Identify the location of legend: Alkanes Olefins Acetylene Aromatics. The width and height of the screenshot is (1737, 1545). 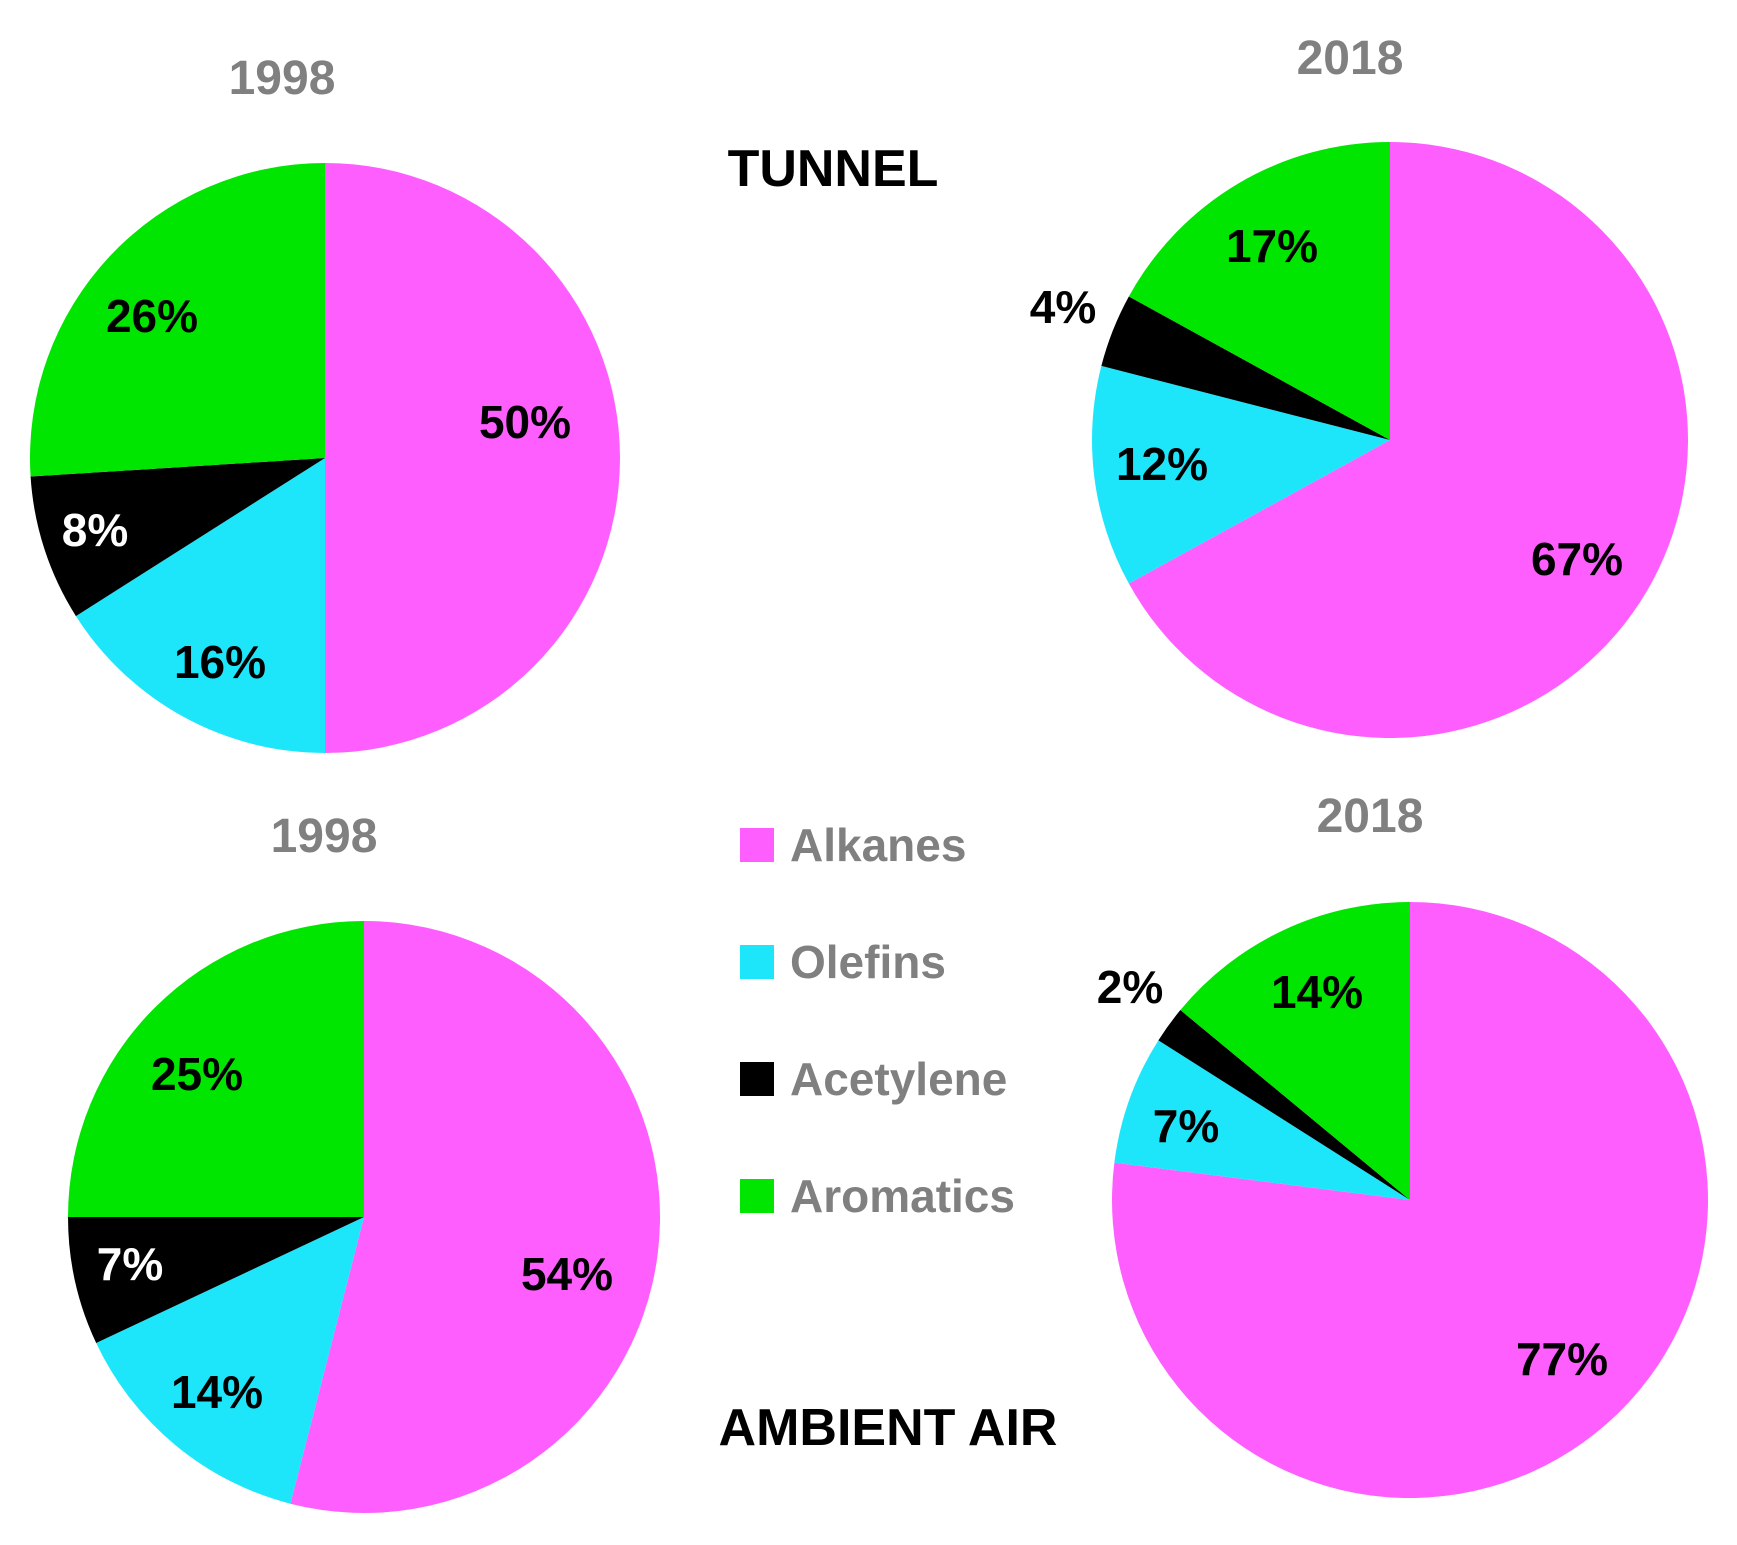
(877, 1020).